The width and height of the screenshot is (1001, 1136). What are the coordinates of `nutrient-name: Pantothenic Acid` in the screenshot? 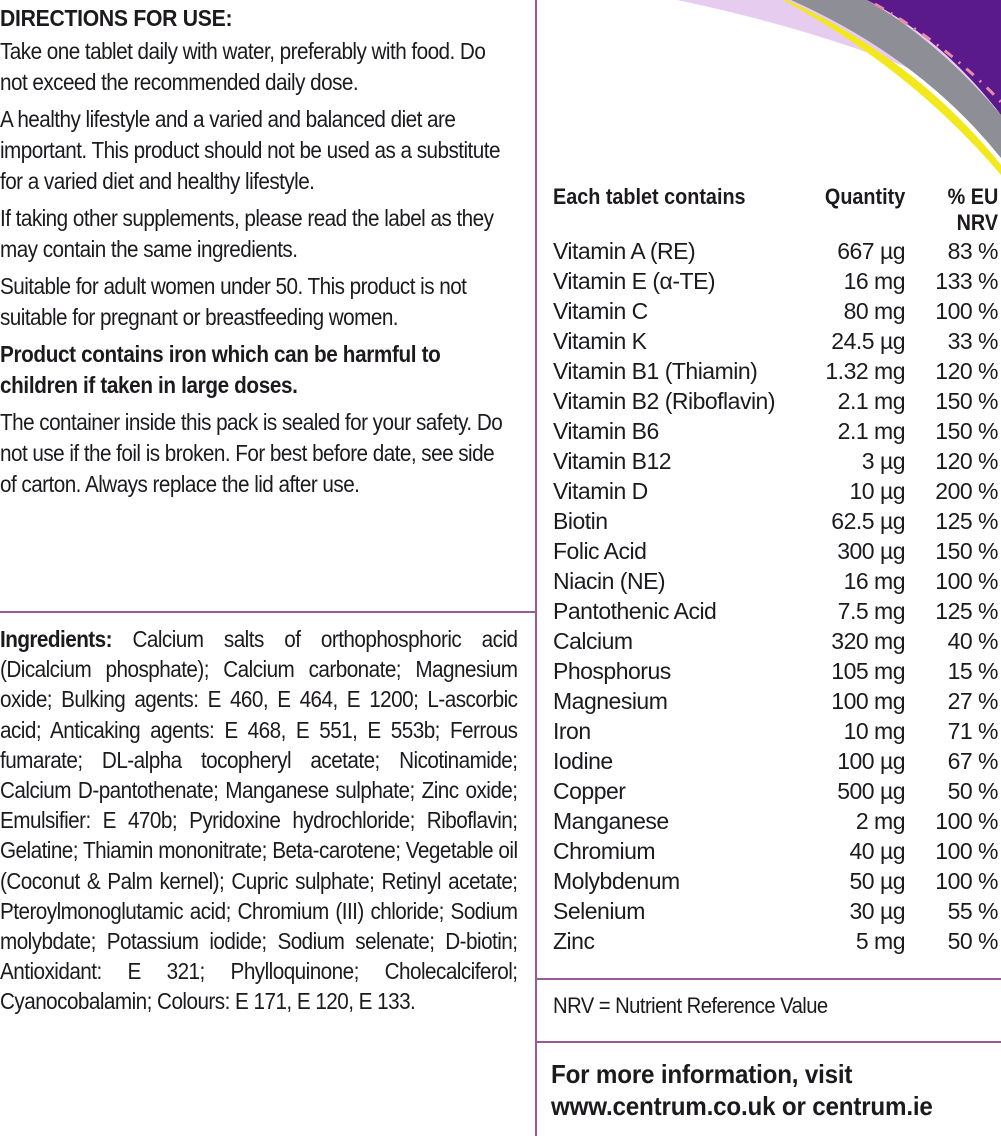 It's located at (635, 611).